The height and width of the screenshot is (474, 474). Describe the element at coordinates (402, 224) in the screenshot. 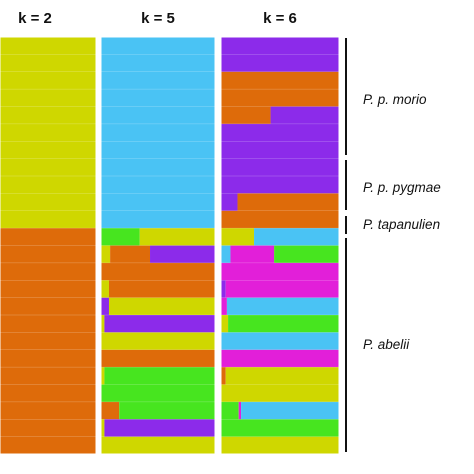

I see `population-label-tapanuliensis: P. tapanulien` at that location.